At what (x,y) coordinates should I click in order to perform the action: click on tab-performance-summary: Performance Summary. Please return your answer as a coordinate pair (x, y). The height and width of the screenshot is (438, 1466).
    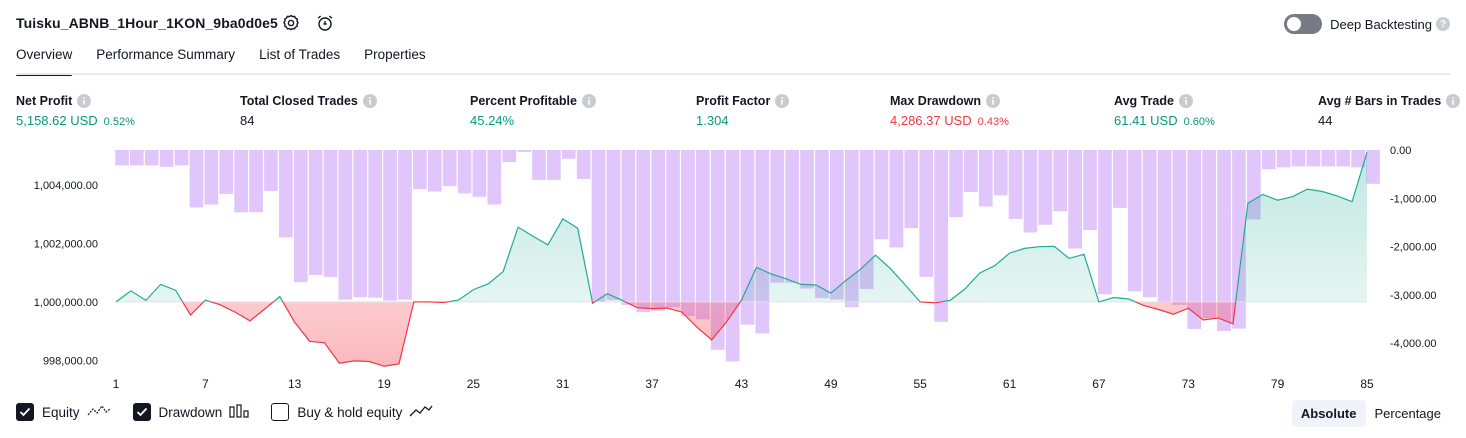
    Looking at the image, I should click on (166, 54).